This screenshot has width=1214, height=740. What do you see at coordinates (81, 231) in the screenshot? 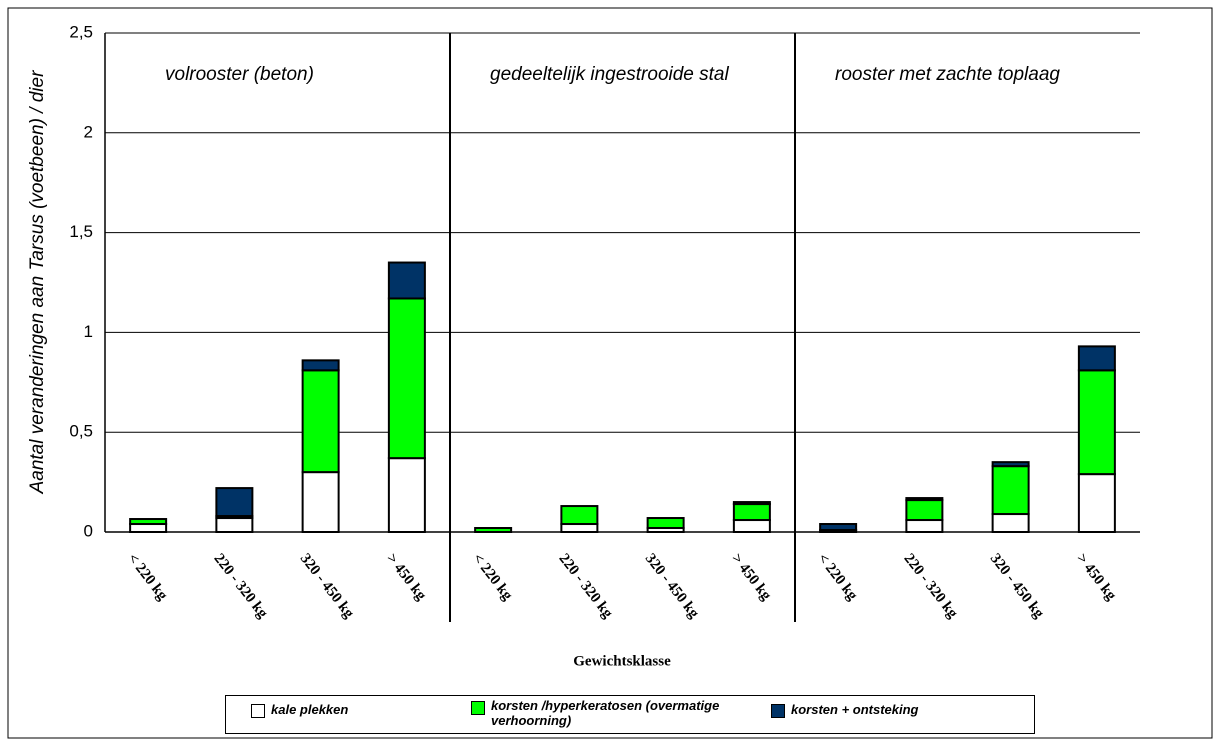
I see `y-tick-label: 1,5` at bounding box center [81, 231].